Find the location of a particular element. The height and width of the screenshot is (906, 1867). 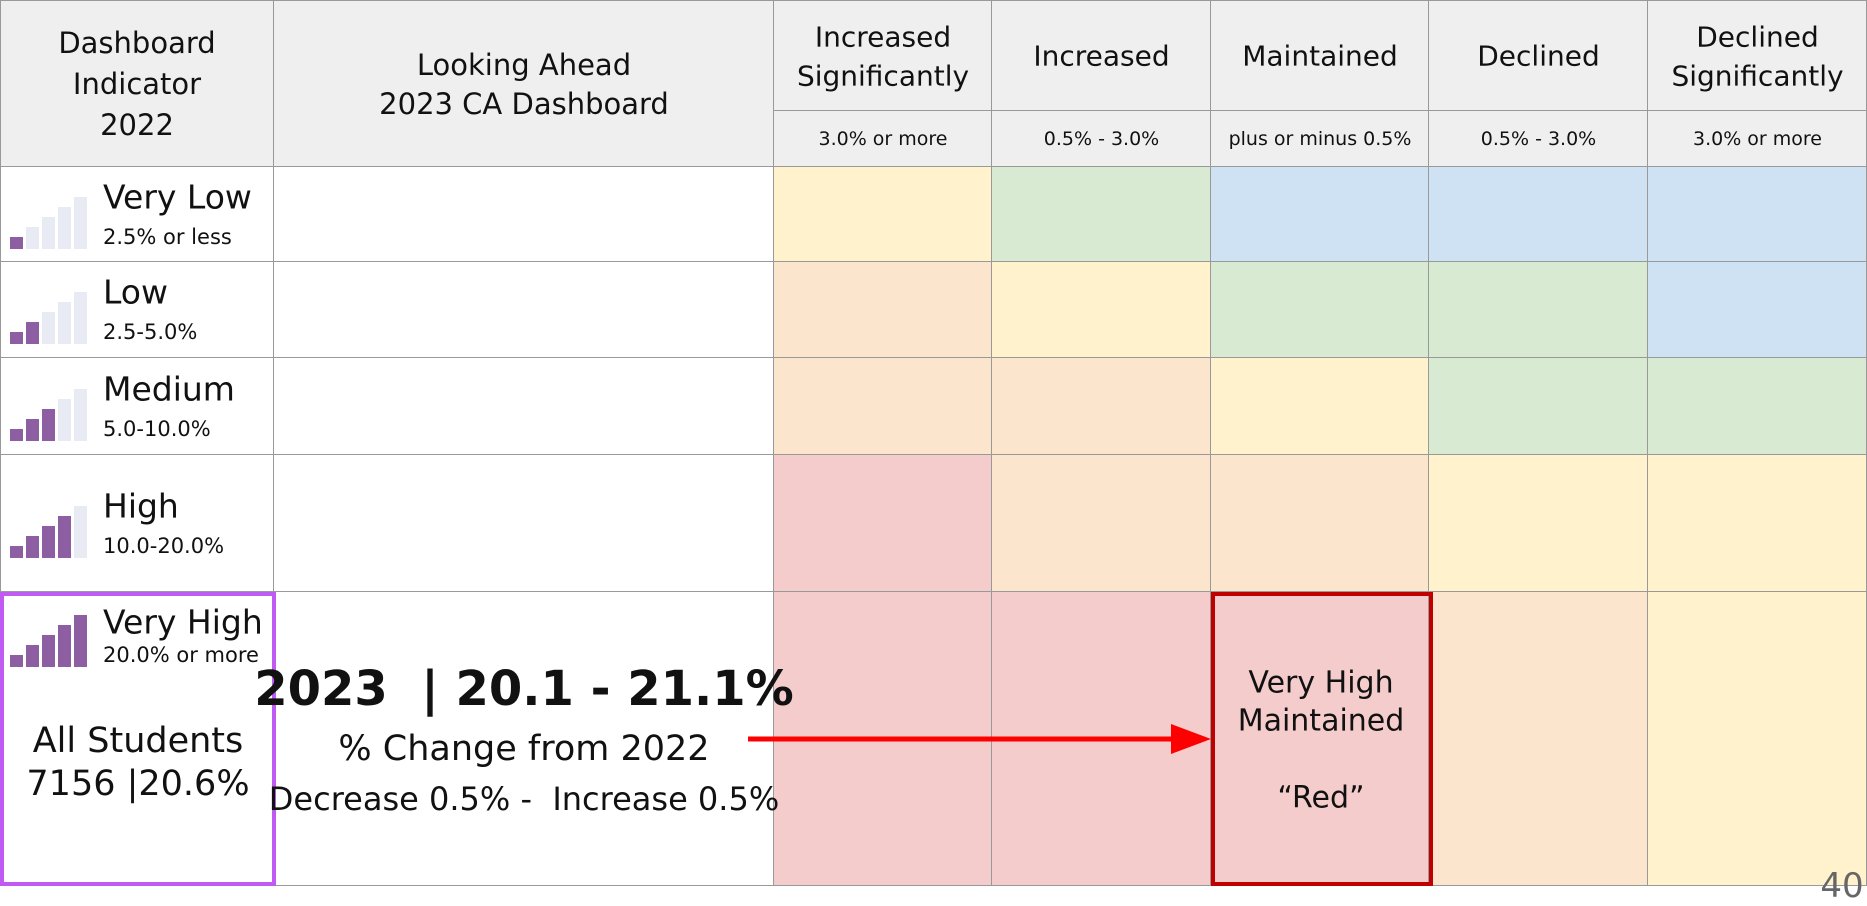

projection-change: % Change from 2022 is located at coordinates (524, 749).